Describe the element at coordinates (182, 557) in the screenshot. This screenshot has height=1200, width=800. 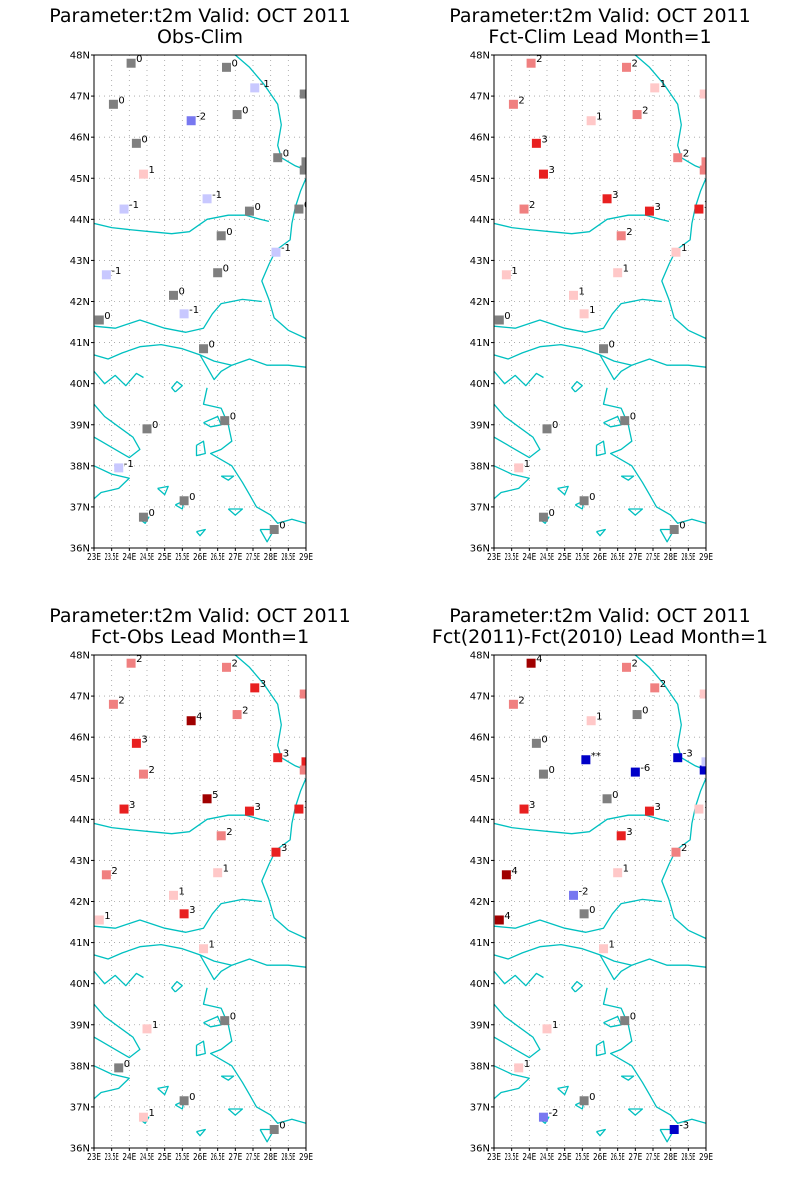
I see `lon-tick-label: 25.5E` at that location.